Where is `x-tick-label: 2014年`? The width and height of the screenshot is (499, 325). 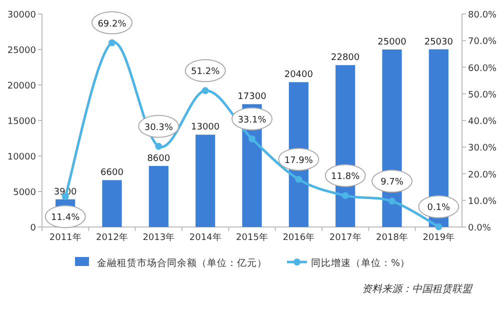
x-tick-label: 2014年 is located at coordinates (205, 237).